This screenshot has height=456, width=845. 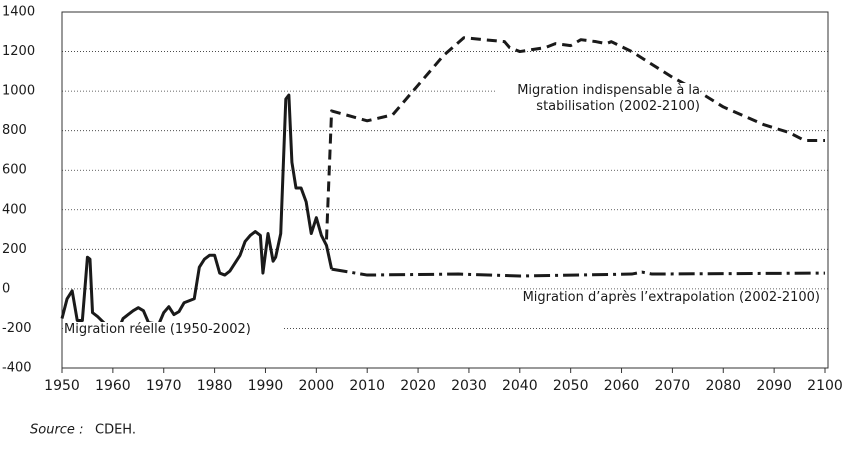 I want to click on y-tick-label: 1400, so click(x=18, y=12).